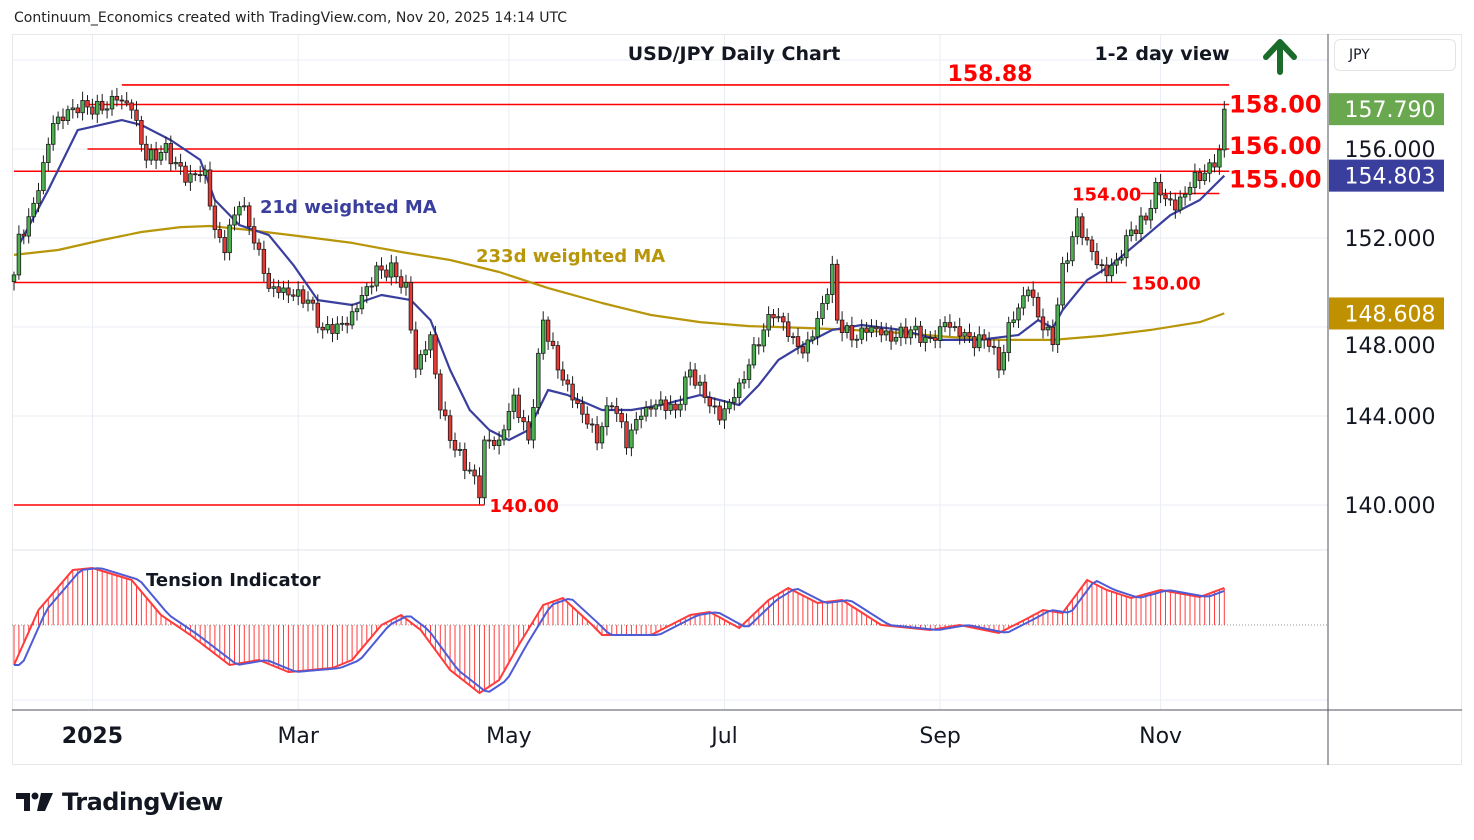 The height and width of the screenshot is (840, 1474). Describe the element at coordinates (348, 207) in the screenshot. I see `ma21-label: 21d weighted MA` at that location.